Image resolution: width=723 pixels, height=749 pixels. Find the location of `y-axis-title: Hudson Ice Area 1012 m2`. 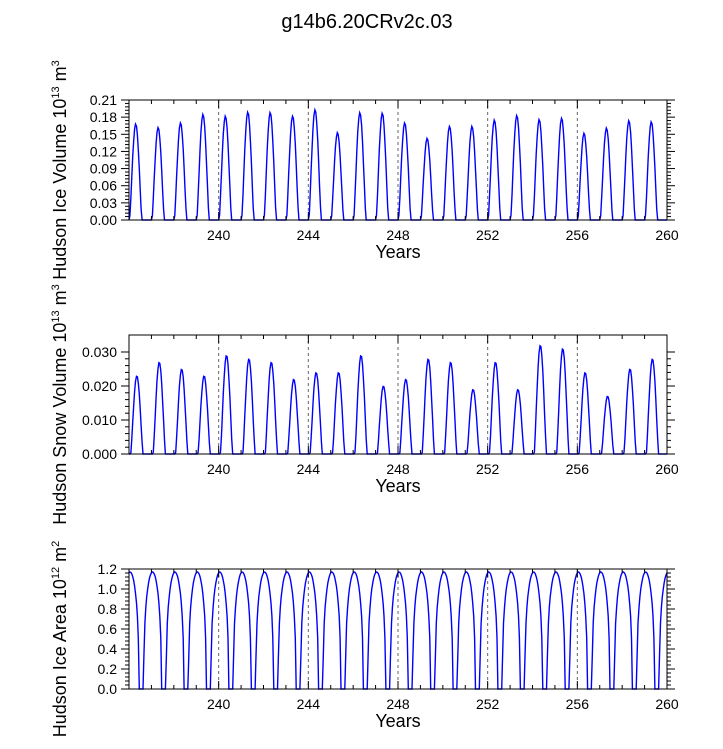

y-axis-title: Hudson Ice Area 1012 m2 is located at coordinates (60, 639).